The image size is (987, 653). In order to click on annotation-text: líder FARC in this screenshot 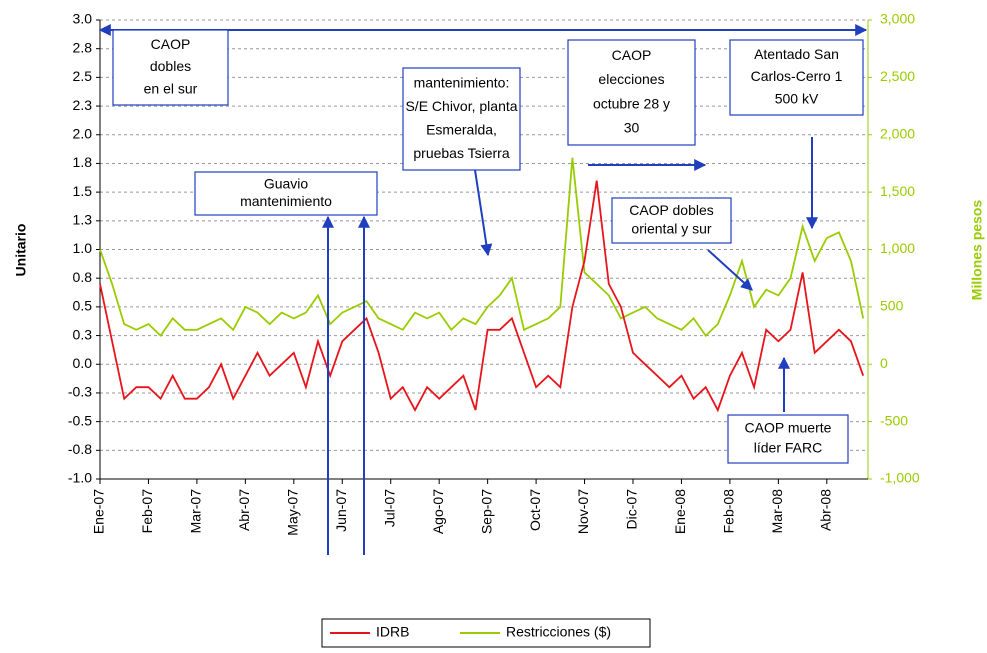, I will do `click(788, 448)`.